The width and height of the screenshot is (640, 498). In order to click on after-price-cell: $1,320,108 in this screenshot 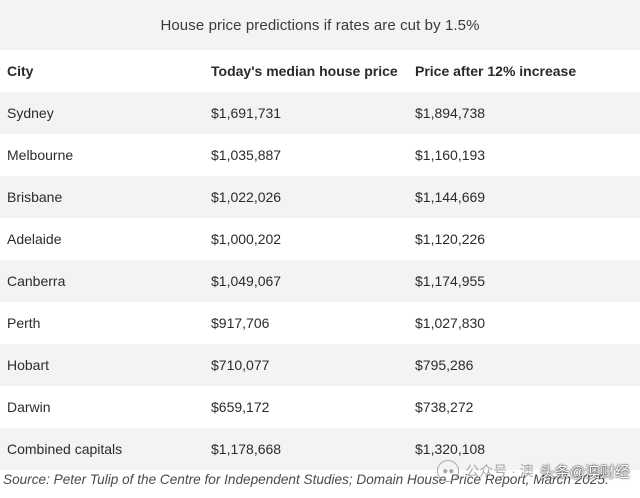, I will do `click(450, 449)`.